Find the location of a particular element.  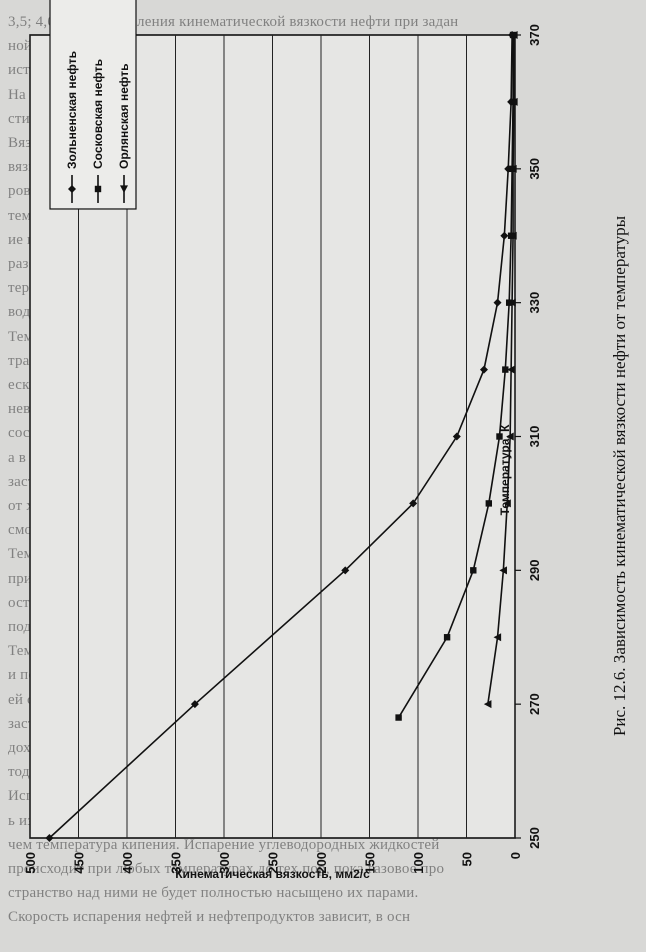

y-tick-label: 300 is located at coordinates (224, 863).